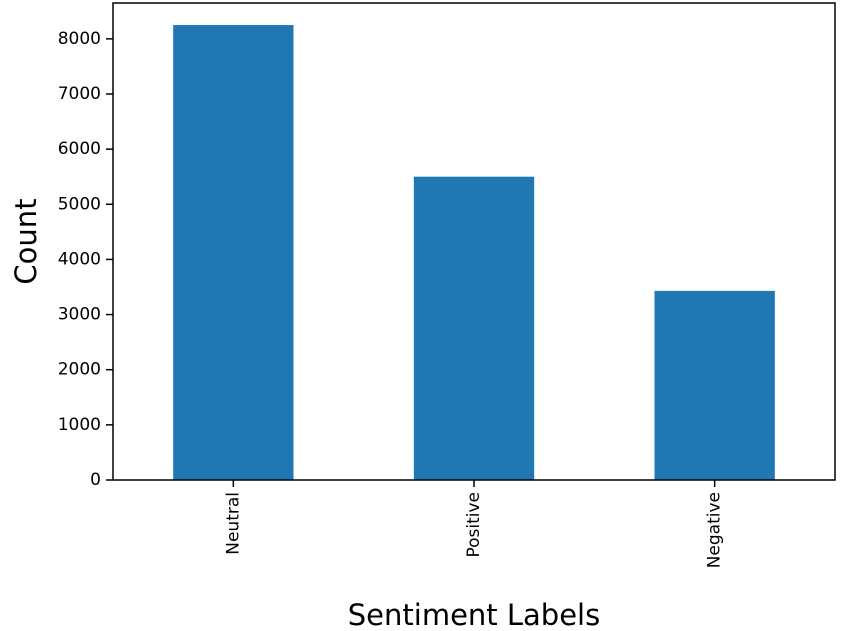 Image resolution: width=850 pixels, height=631 pixels. Describe the element at coordinates (26, 241) in the screenshot. I see `y-axis-label: Count` at that location.